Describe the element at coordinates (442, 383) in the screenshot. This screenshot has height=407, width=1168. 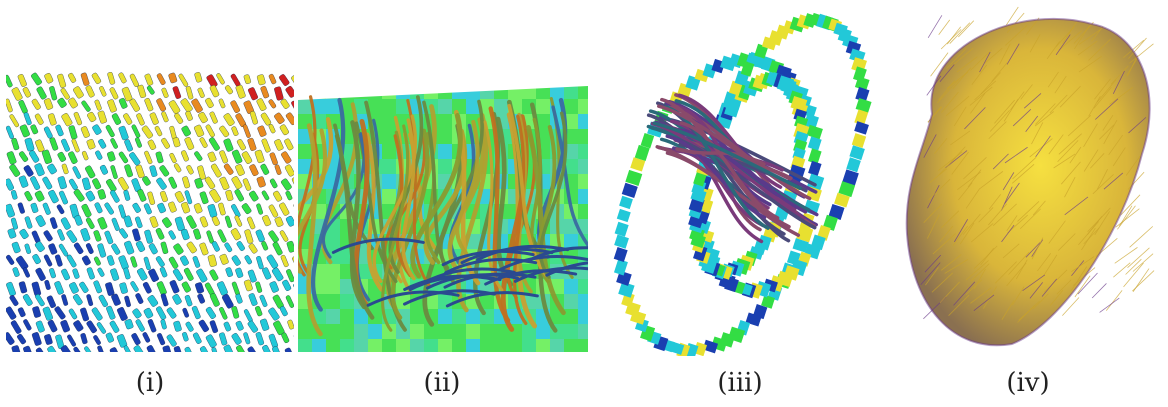
I see `caption-ii: (ii)` at that location.